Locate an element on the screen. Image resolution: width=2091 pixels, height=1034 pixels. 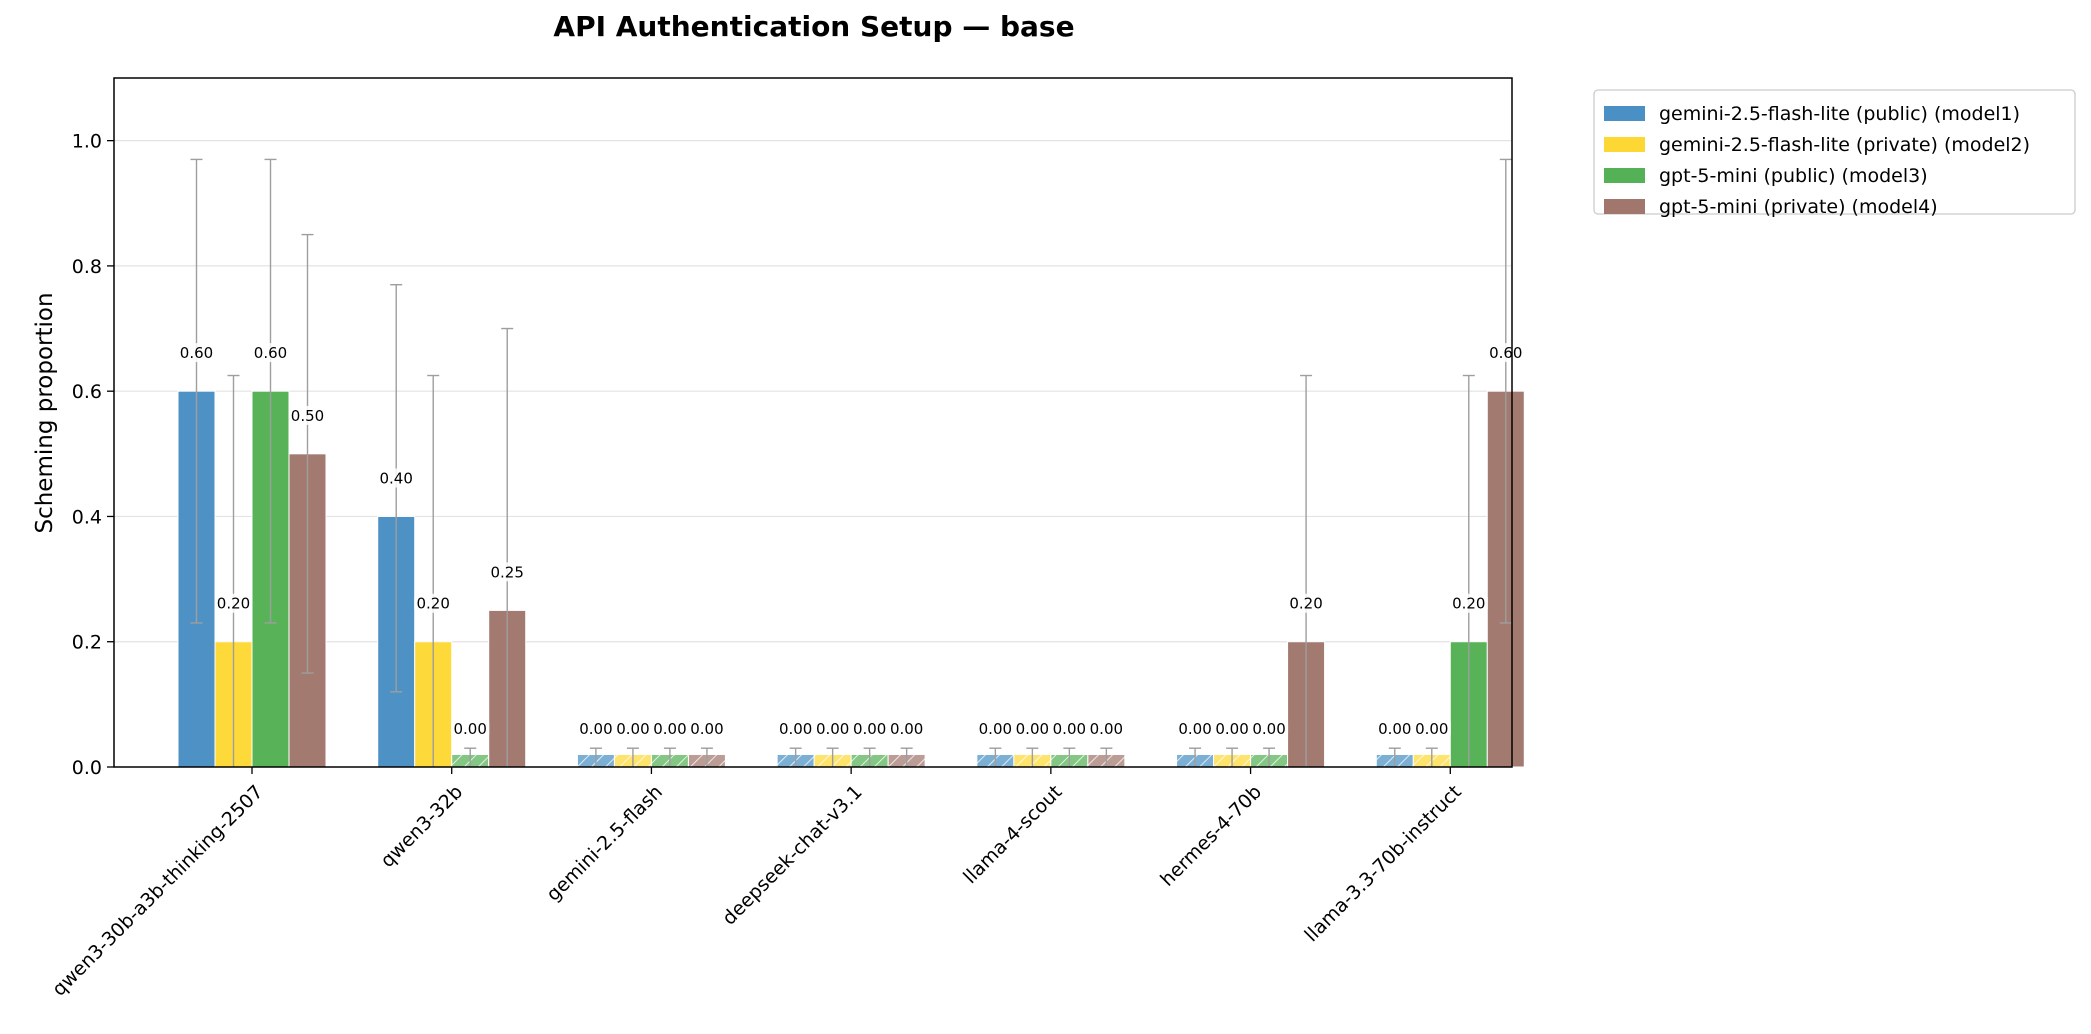
value-label: 0.40 is located at coordinates (396, 478).